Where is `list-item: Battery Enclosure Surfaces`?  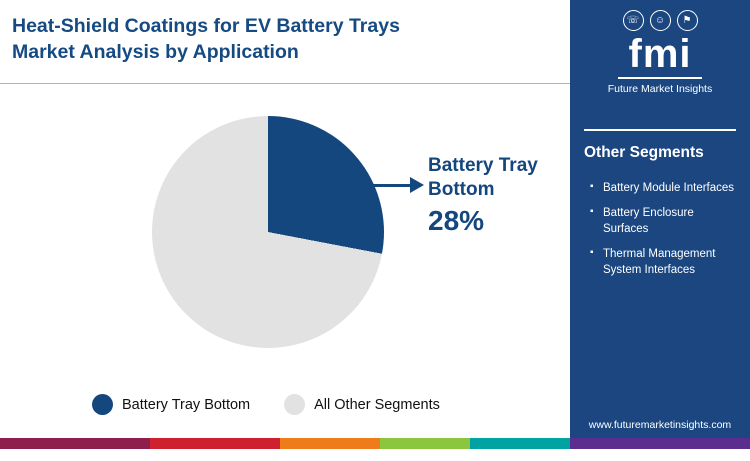
list-item: Battery Enclosure Surfaces is located at coordinates (663, 221).